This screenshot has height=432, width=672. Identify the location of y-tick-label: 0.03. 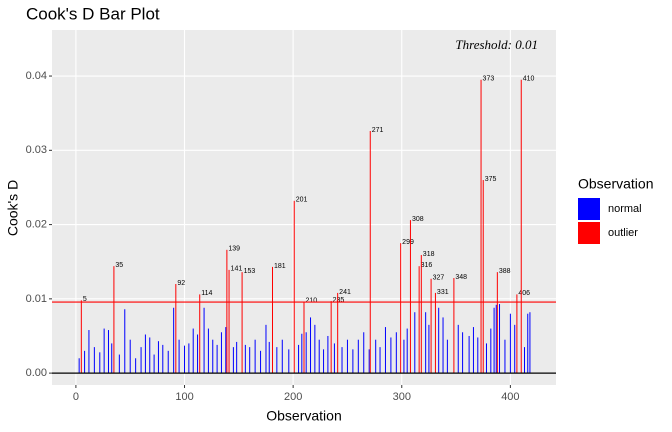
(36, 150).